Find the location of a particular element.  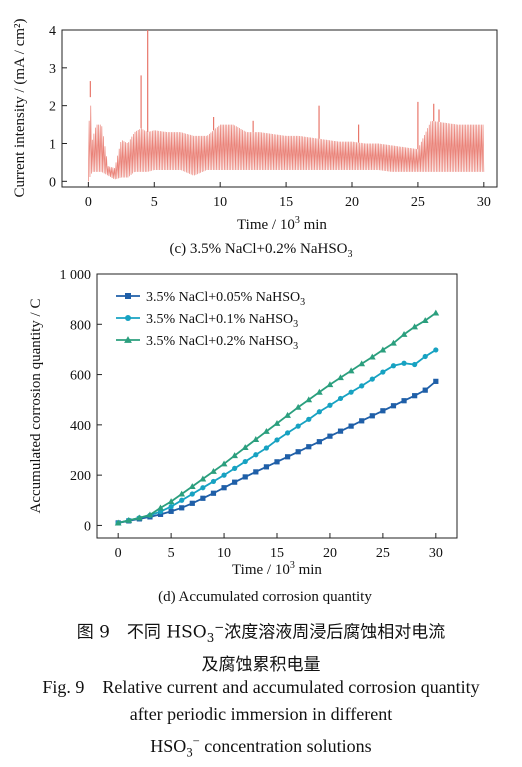

y-tick-label-c: 1 is located at coordinates (52, 144).